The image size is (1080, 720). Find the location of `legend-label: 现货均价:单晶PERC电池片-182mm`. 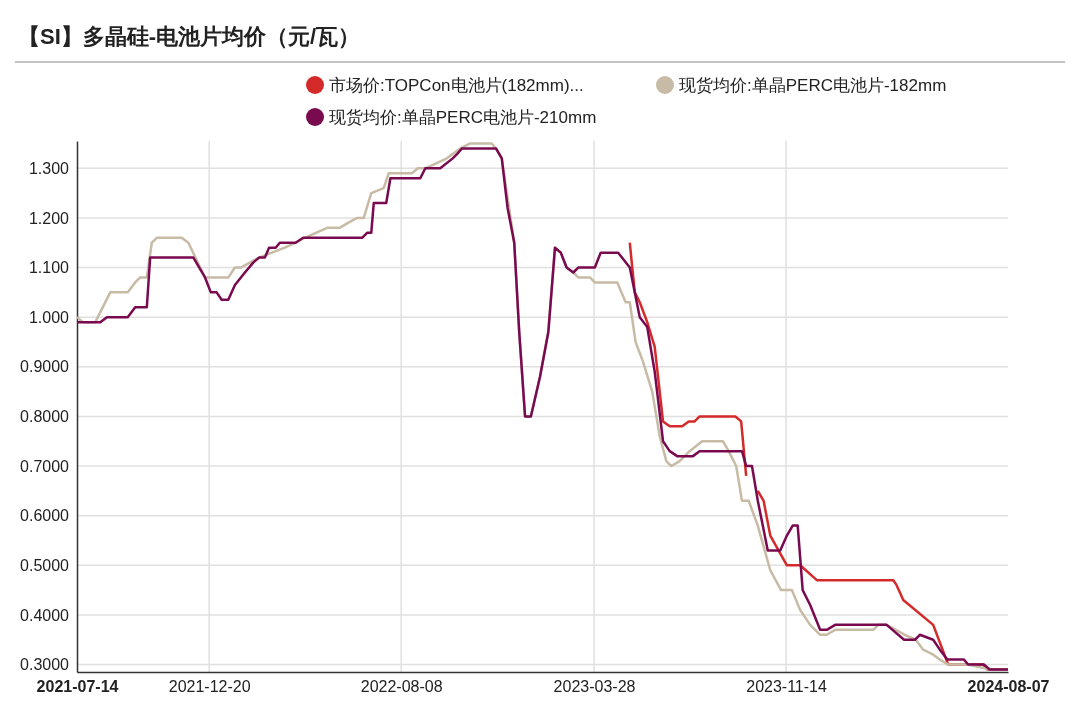

legend-label: 现货均价:单晶PERC电池片-182mm is located at coordinates (813, 85).